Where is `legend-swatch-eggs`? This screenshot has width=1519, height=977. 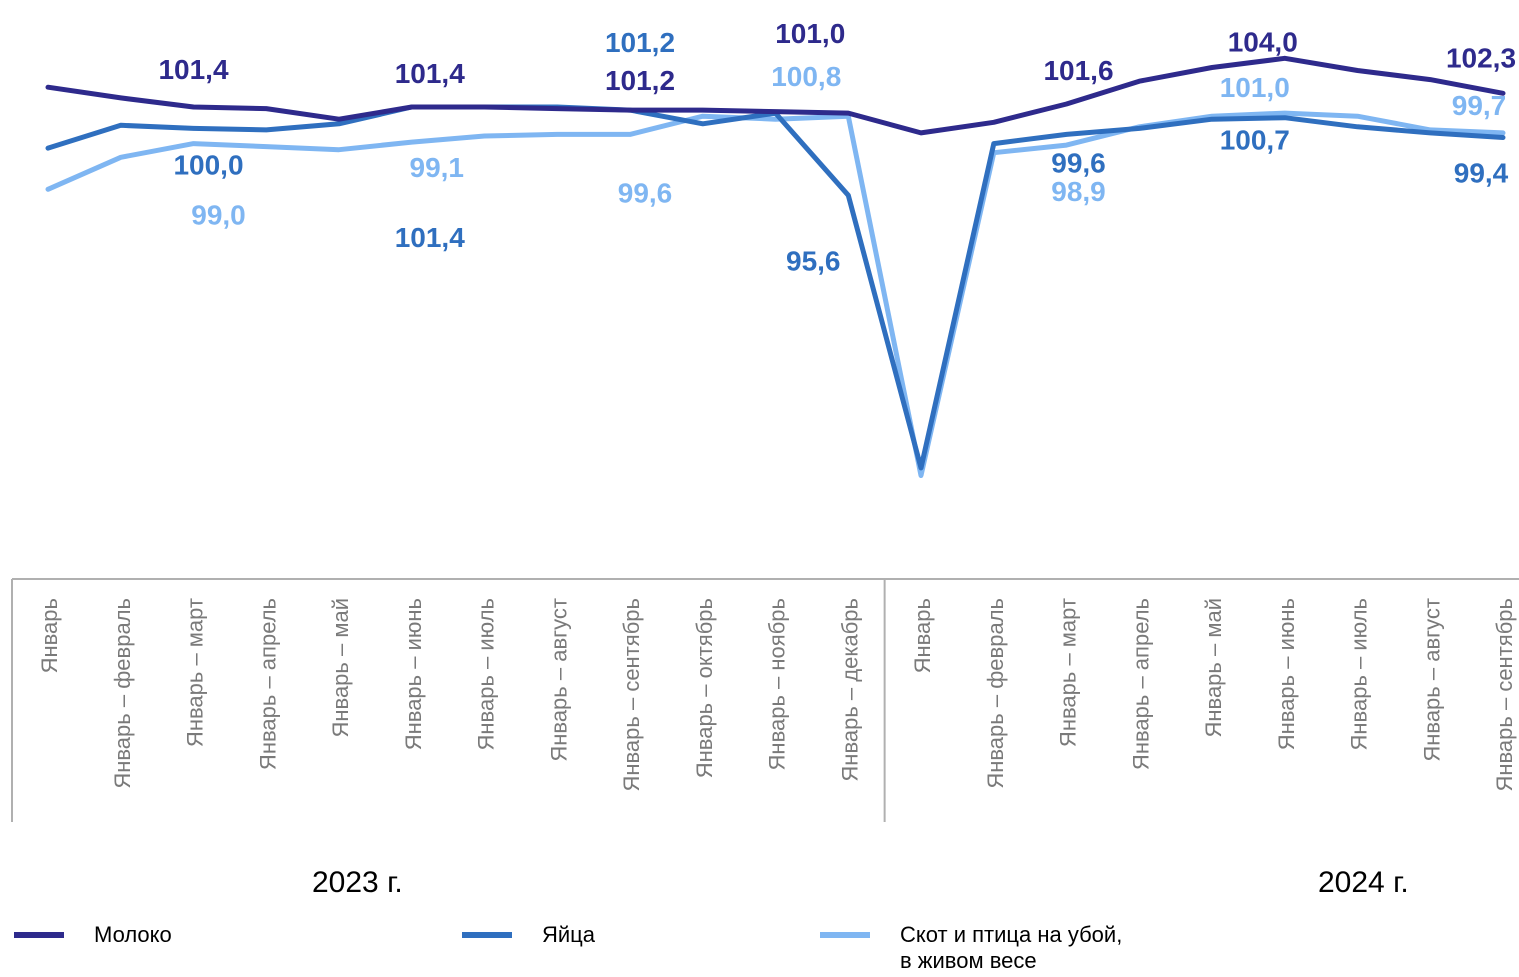 legend-swatch-eggs is located at coordinates (487, 935).